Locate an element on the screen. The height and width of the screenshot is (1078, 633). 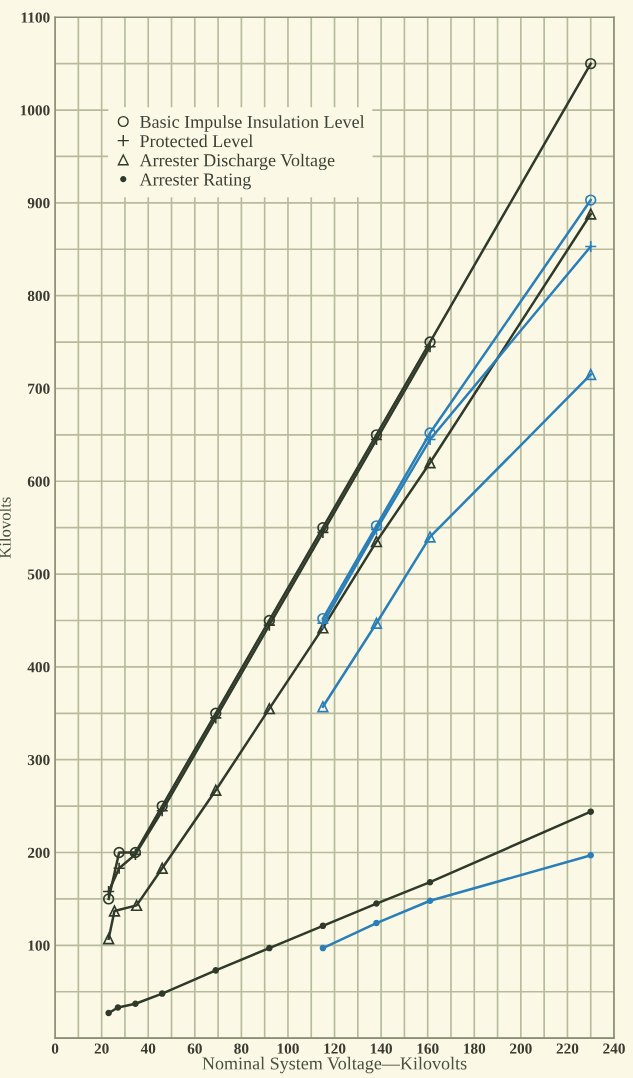
x-tick-label: 180 is located at coordinates (475, 1048).